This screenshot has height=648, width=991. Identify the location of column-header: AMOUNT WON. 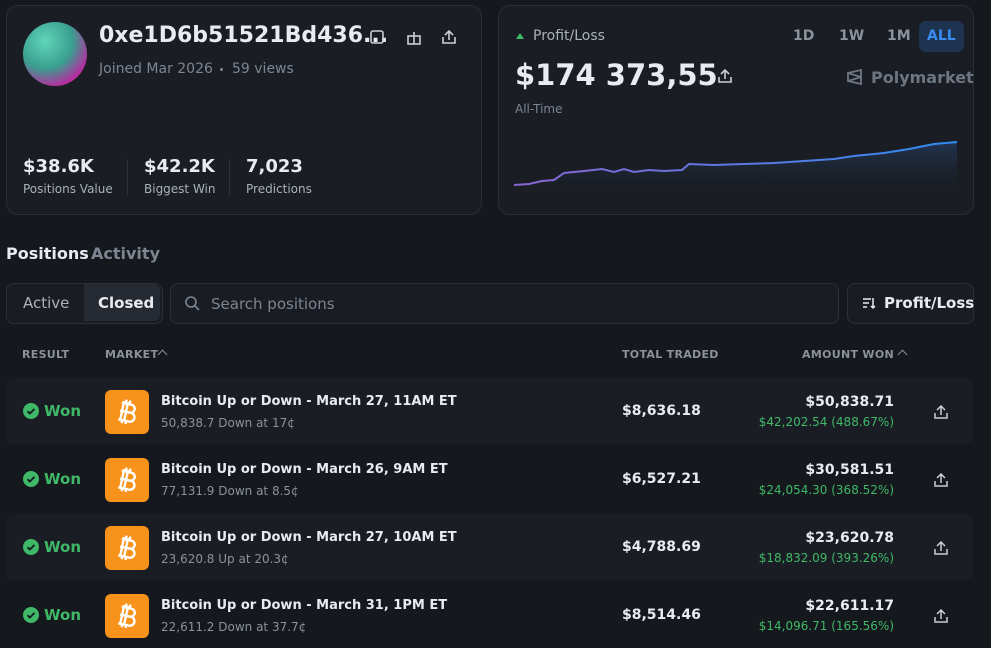
(848, 354).